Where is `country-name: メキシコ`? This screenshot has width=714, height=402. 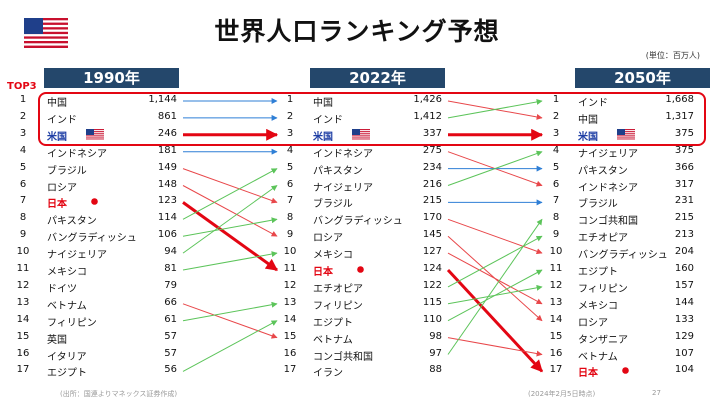
country-name: メキシコ is located at coordinates (333, 256).